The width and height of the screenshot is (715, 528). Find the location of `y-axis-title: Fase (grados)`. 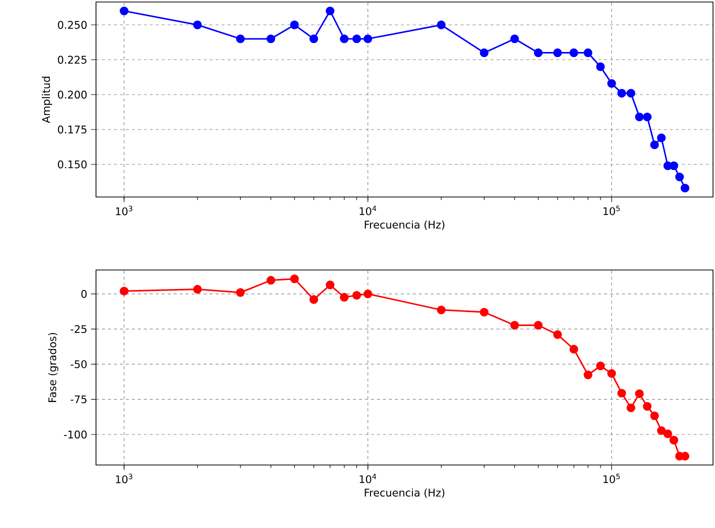

y-axis-title: Fase (grados) is located at coordinates (53, 367).